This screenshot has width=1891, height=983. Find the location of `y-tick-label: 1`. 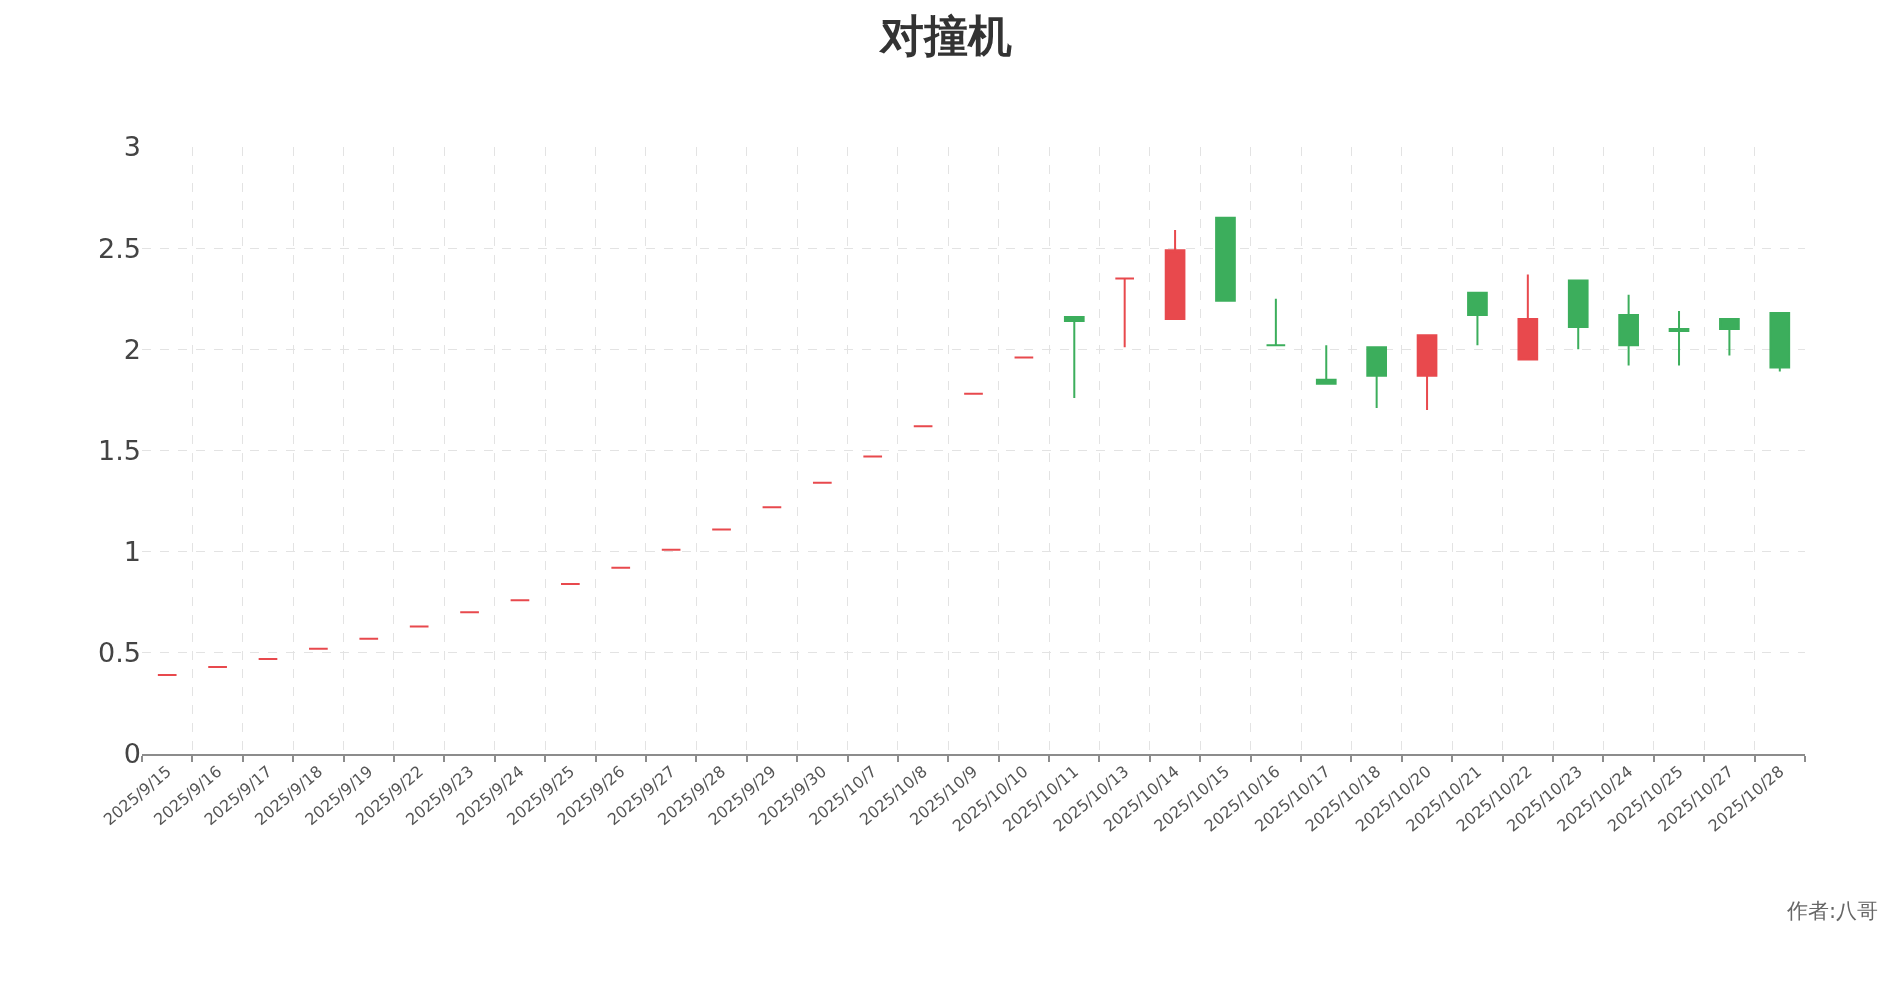

y-tick-label: 1 is located at coordinates (132, 552).